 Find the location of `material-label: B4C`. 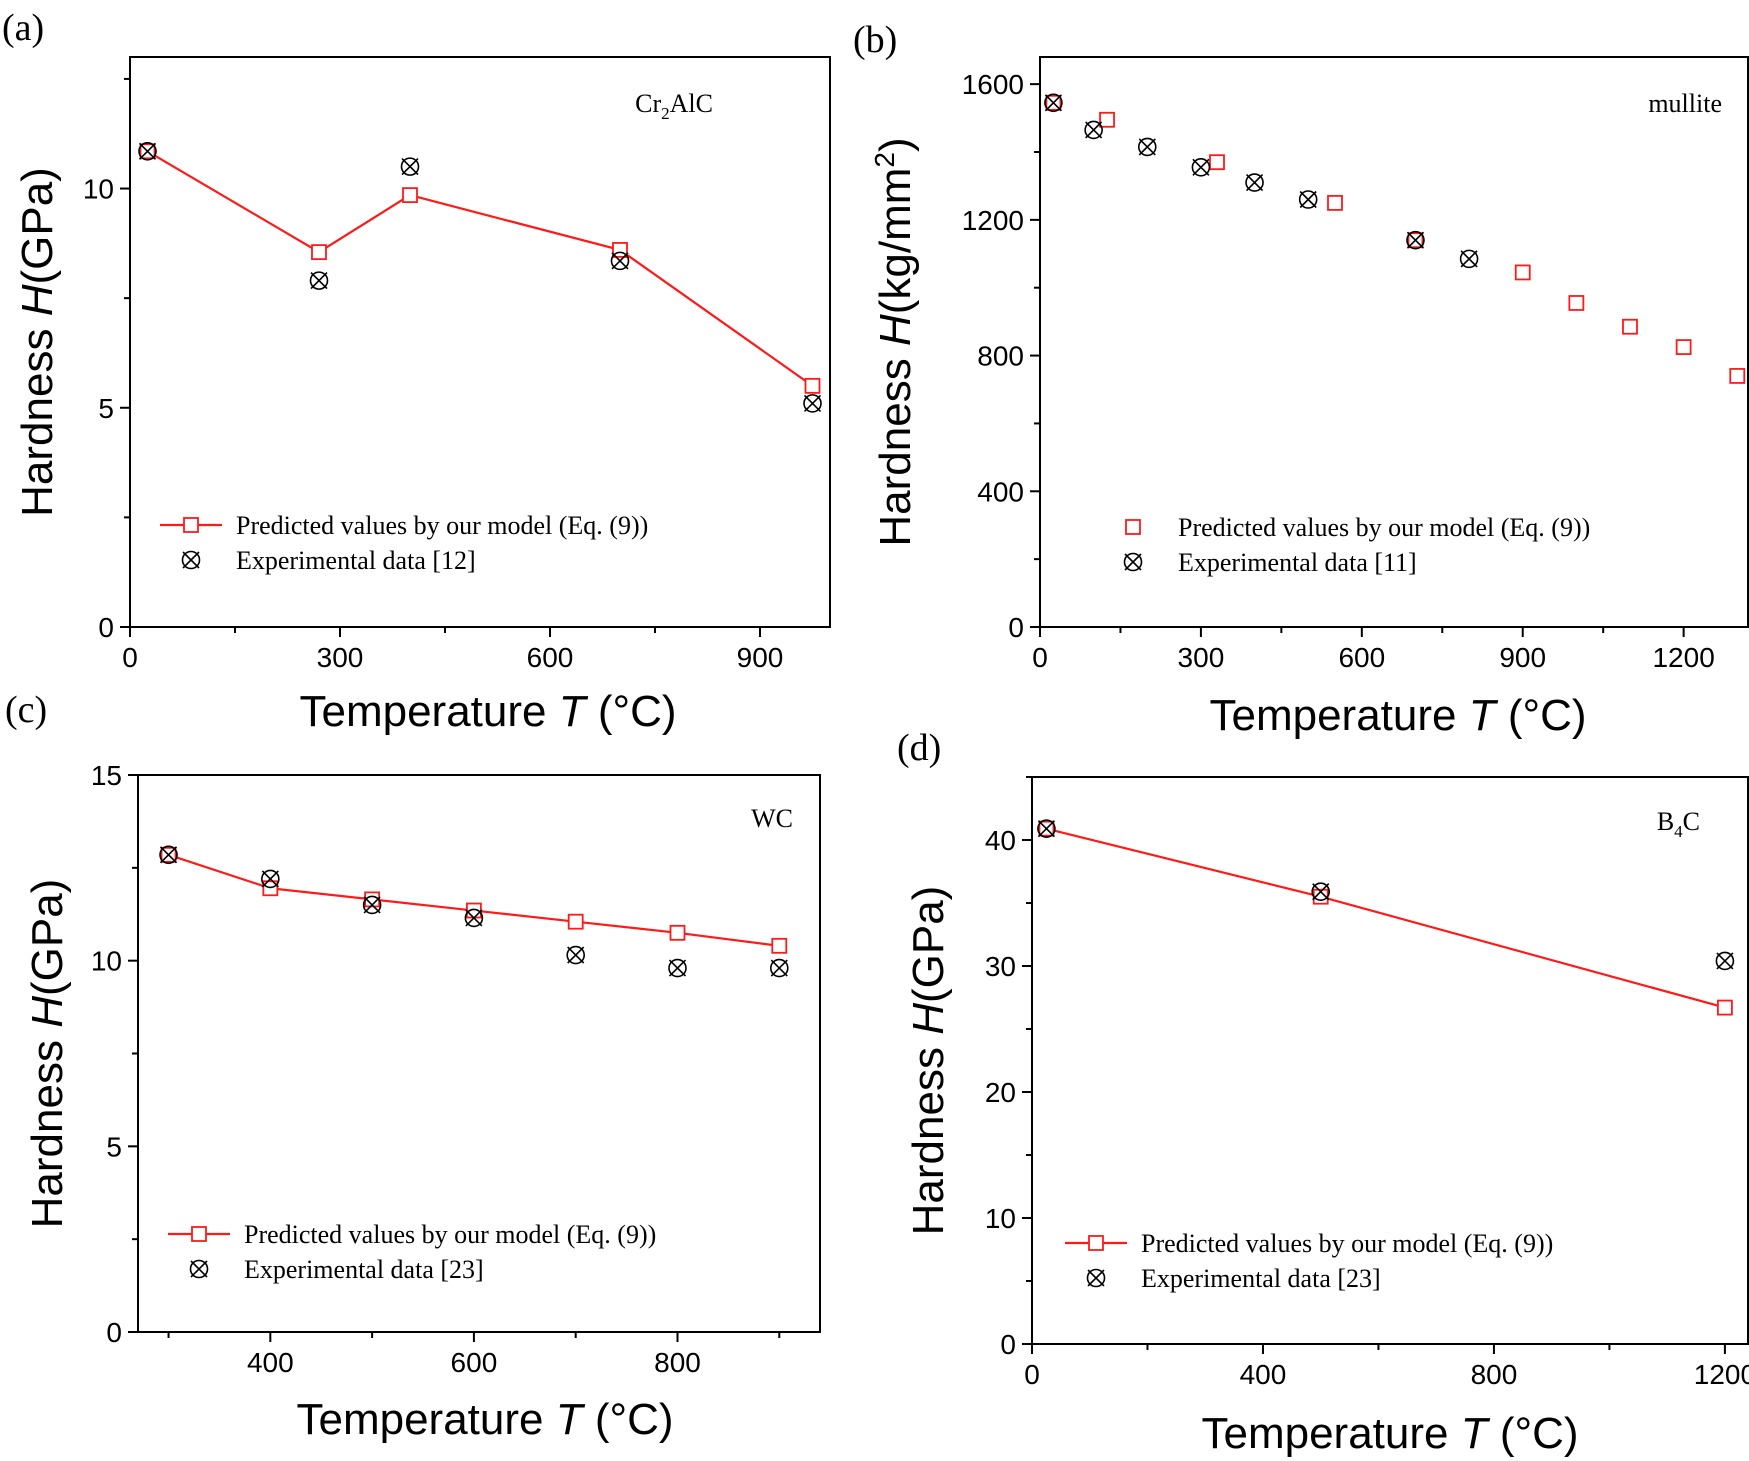

material-label: B4C is located at coordinates (1678, 824).